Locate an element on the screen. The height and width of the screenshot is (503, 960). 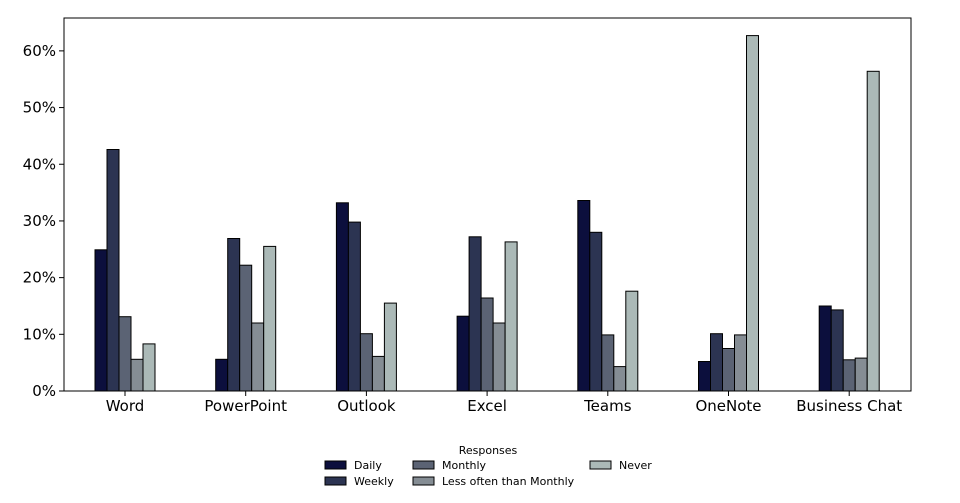
y-axis: 0% 10% 20% 30% 40% 50% 60% is located at coordinates (43, 221).